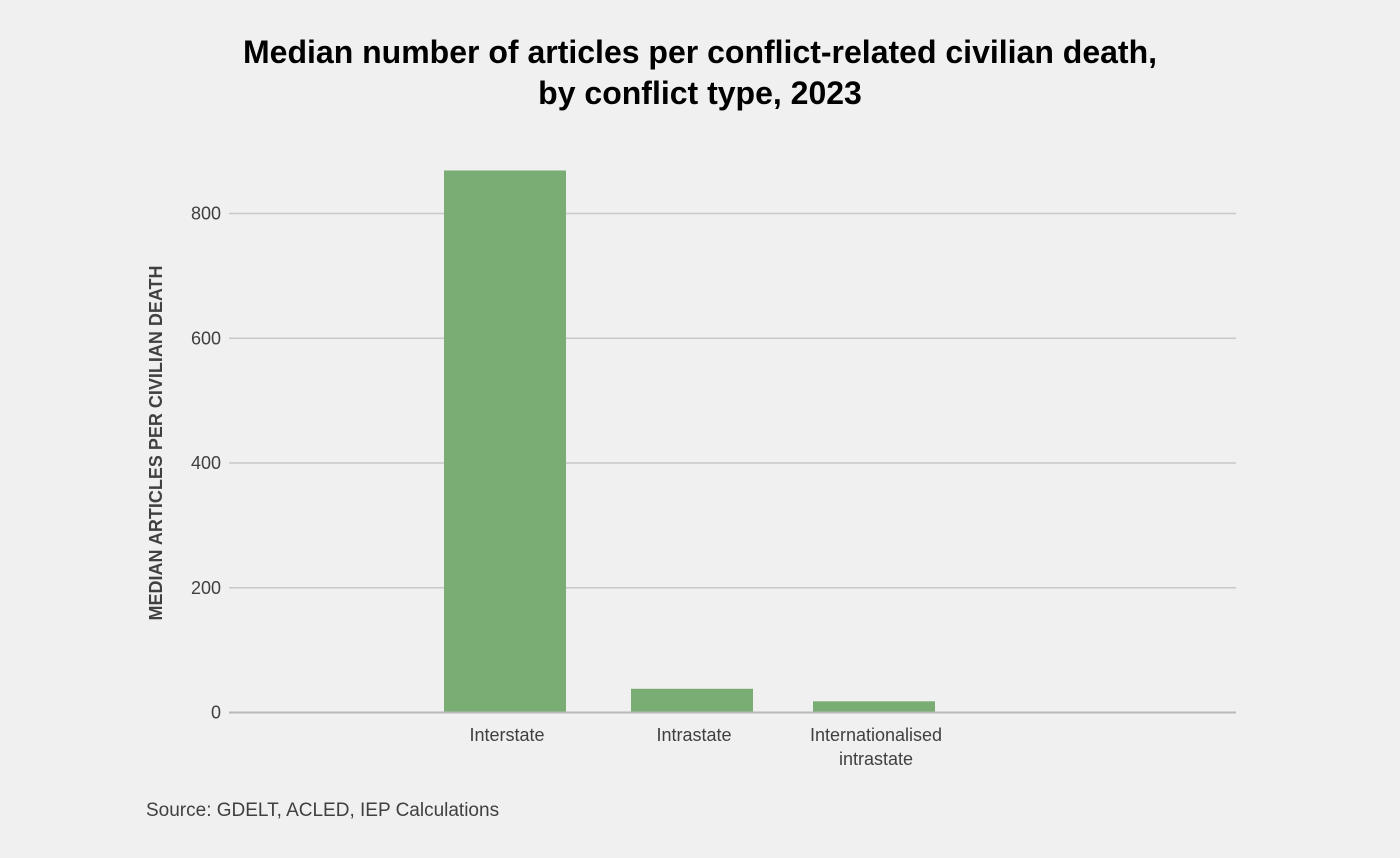 Image resolution: width=1400 pixels, height=858 pixels. I want to click on y-tick-label: 200, so click(206, 588).